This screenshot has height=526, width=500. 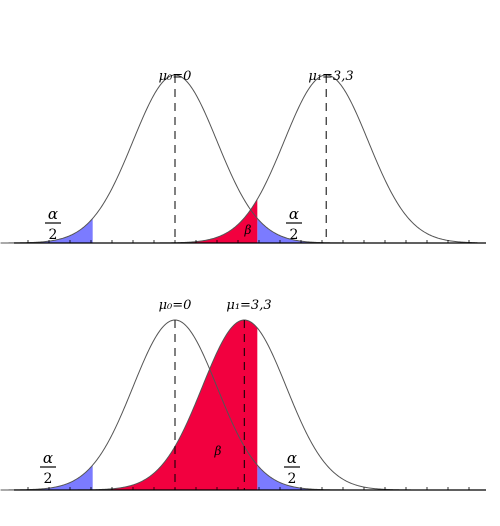 What do you see at coordinates (53, 224) in the screenshot?
I see `top-alpha-left-fraction: α 2` at bounding box center [53, 224].